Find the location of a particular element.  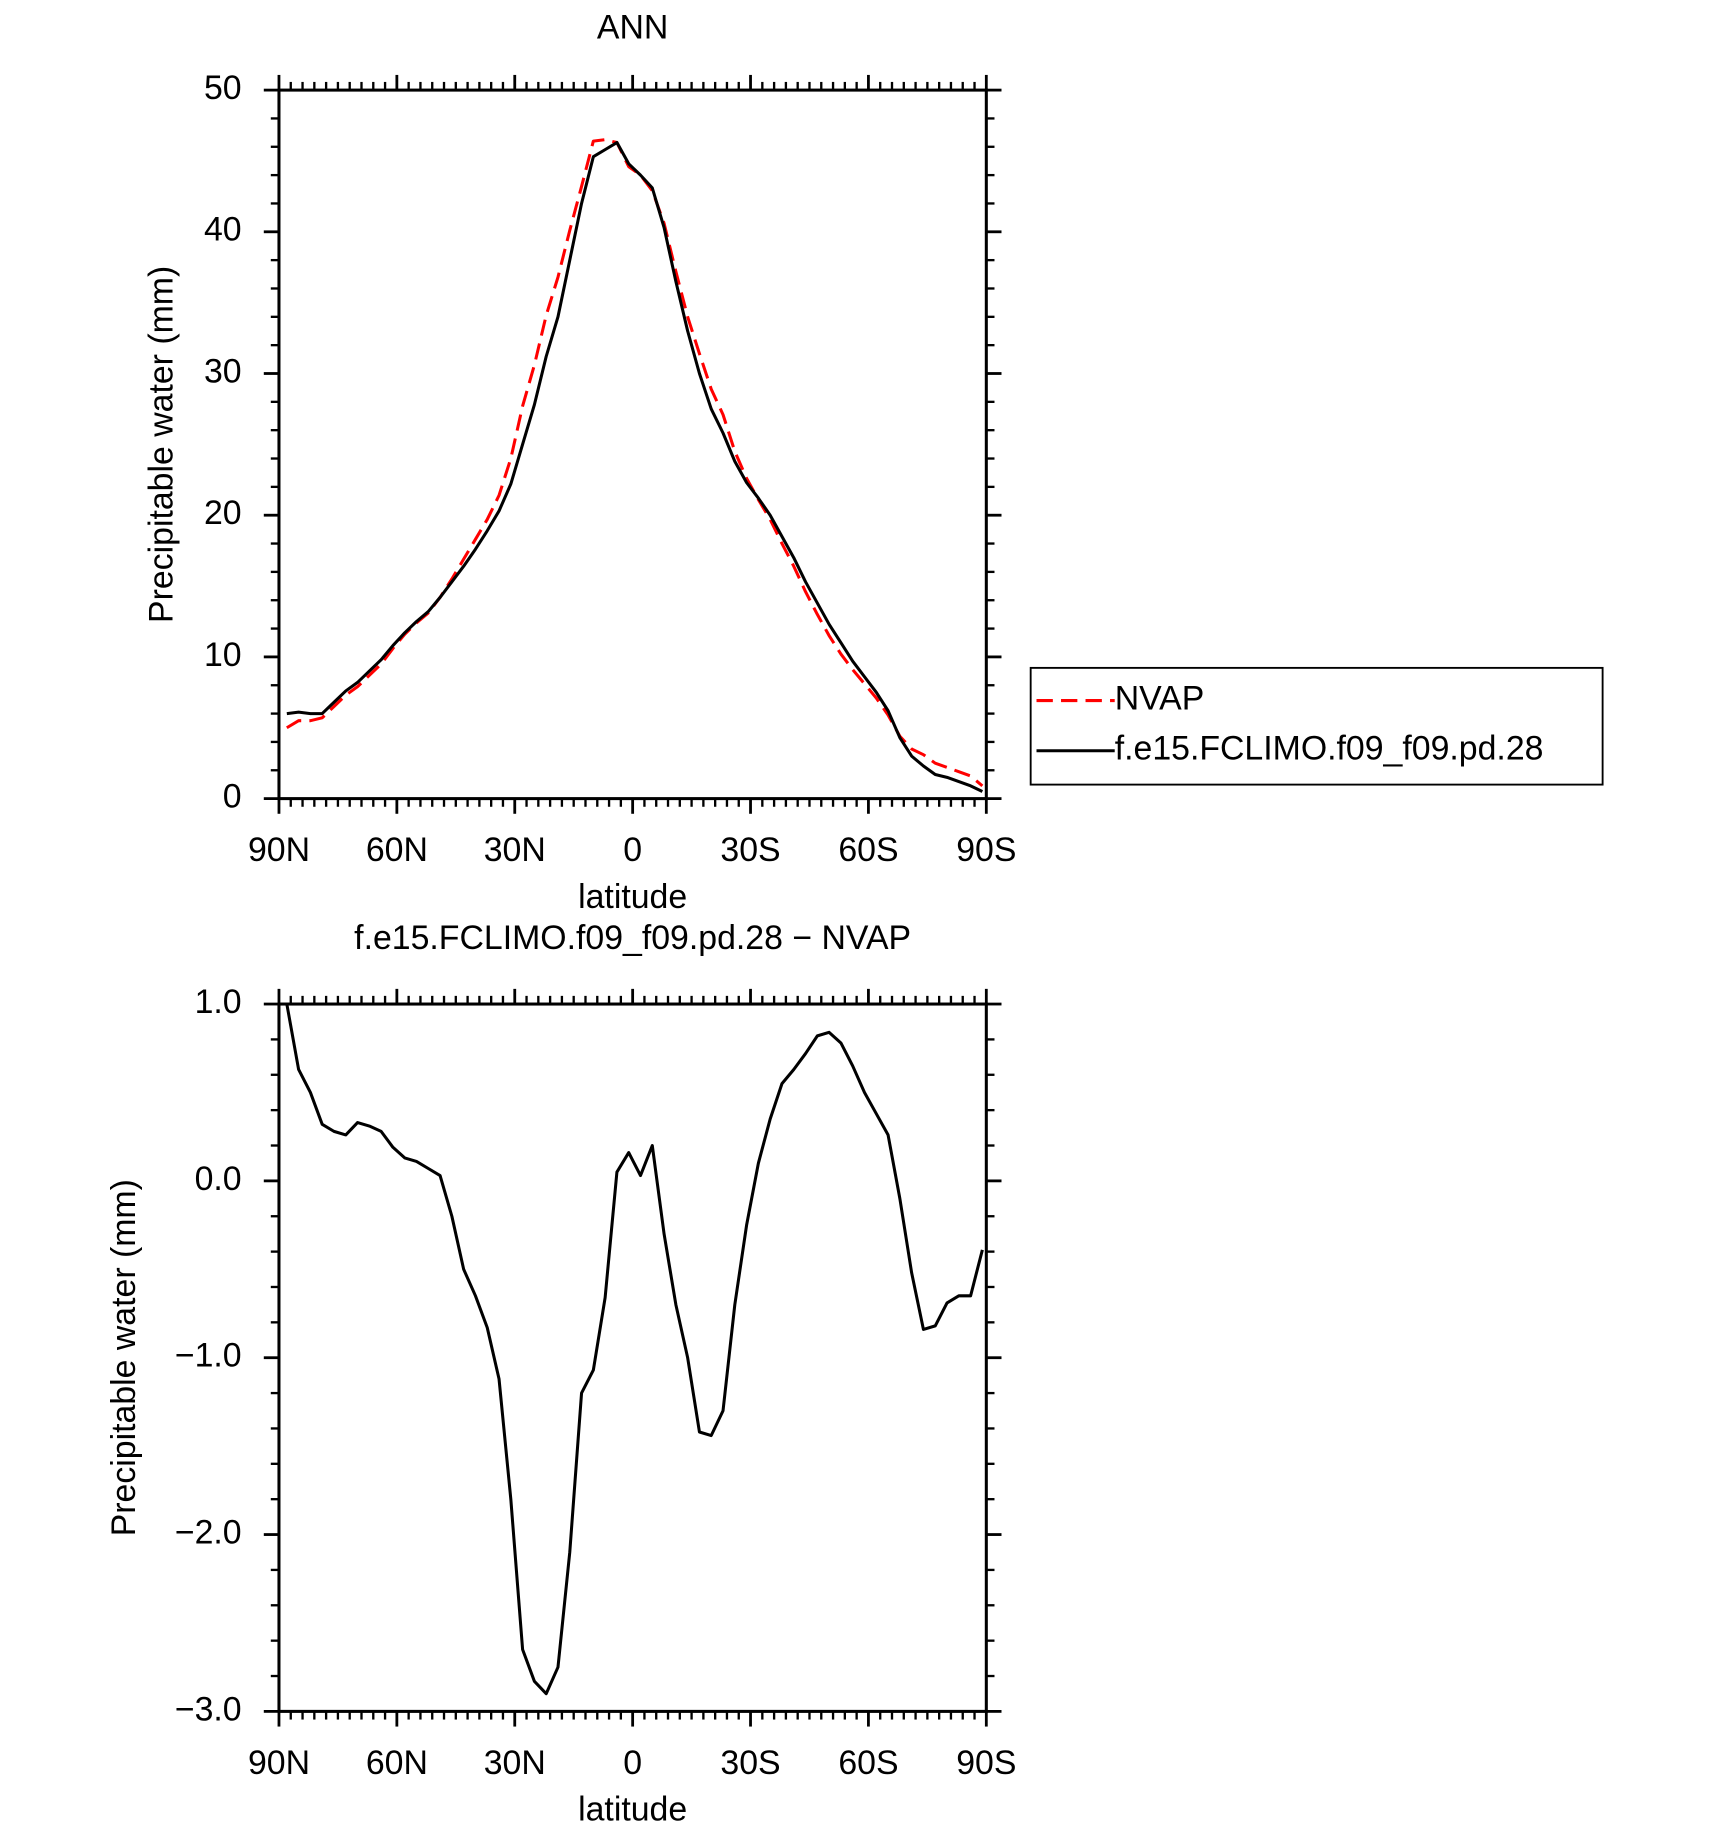

y-tick-label: 40 is located at coordinates (223, 230).